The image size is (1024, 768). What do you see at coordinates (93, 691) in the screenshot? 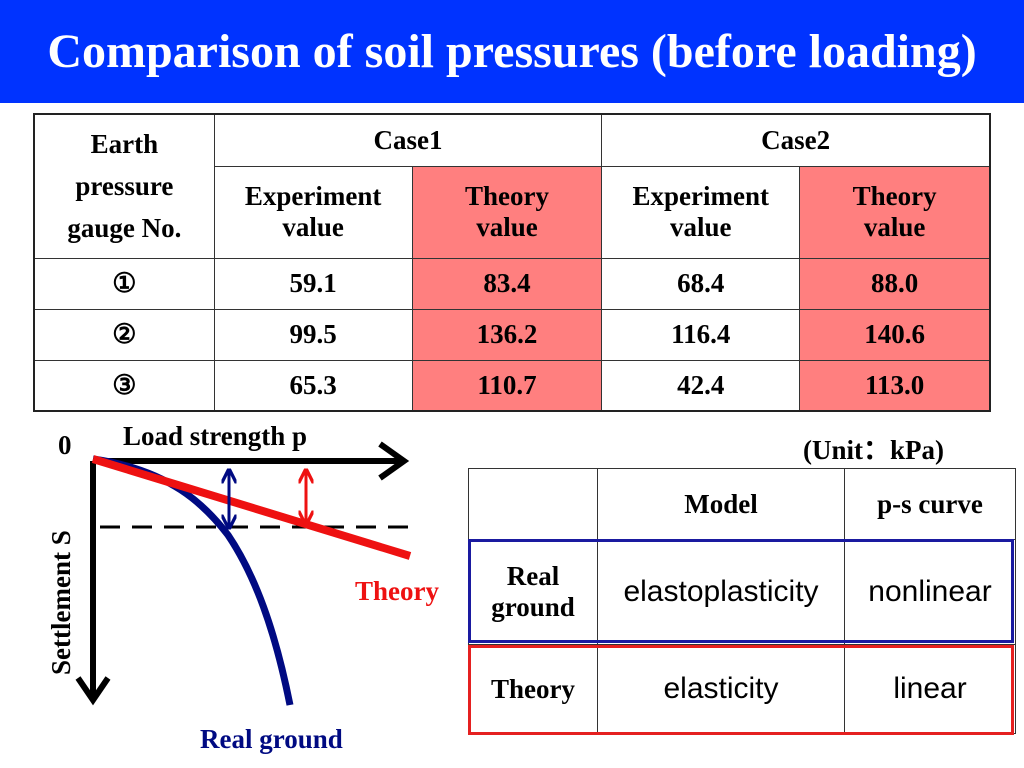
I see `y-axis-arrowhead` at bounding box center [93, 691].